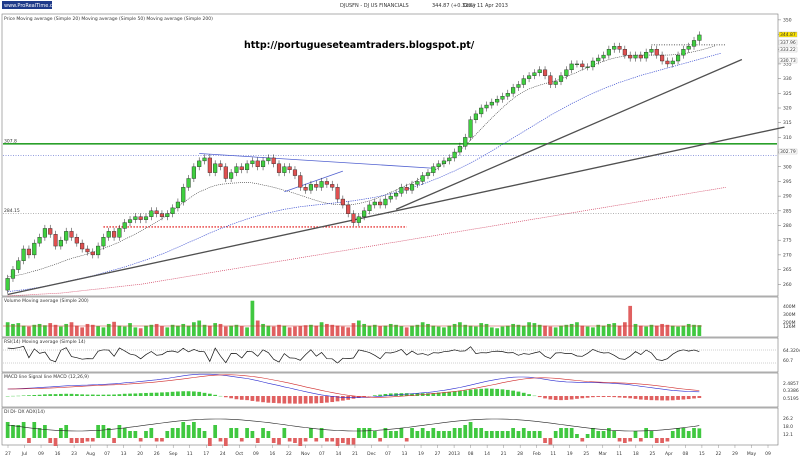 This screenshot has height=460, width=800. I want to click on rsi-panel-frame, so click(390, 355).